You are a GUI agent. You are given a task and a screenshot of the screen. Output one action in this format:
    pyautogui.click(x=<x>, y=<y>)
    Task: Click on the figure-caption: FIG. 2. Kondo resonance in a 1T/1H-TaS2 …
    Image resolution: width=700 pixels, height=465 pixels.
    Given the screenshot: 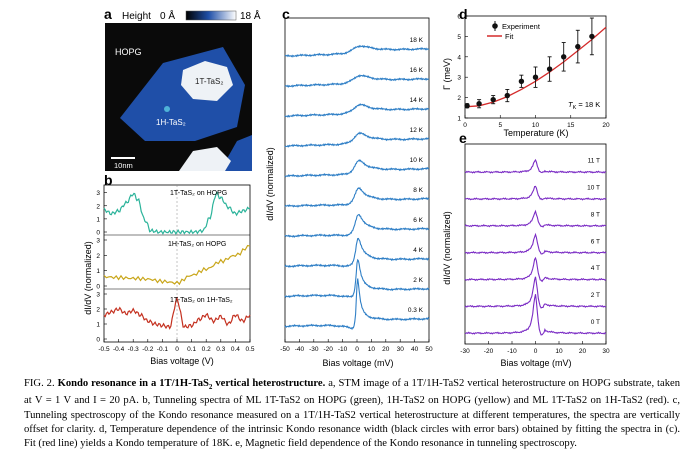 What is the action you would take?
    pyautogui.click(x=352, y=414)
    